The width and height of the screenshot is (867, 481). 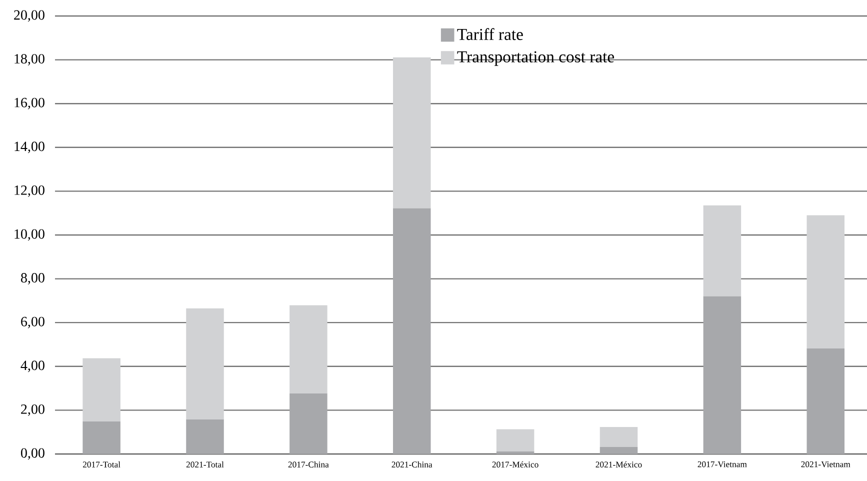 What do you see at coordinates (101, 464) in the screenshot?
I see `x-tick-label: 2017-Total` at bounding box center [101, 464].